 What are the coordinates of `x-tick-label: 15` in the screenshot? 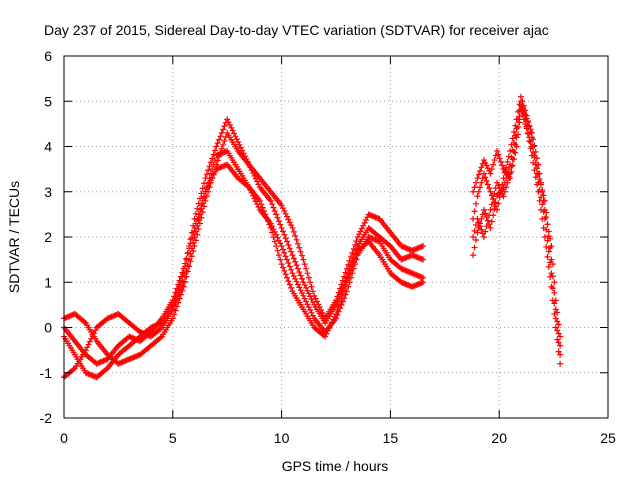 It's located at (391, 438).